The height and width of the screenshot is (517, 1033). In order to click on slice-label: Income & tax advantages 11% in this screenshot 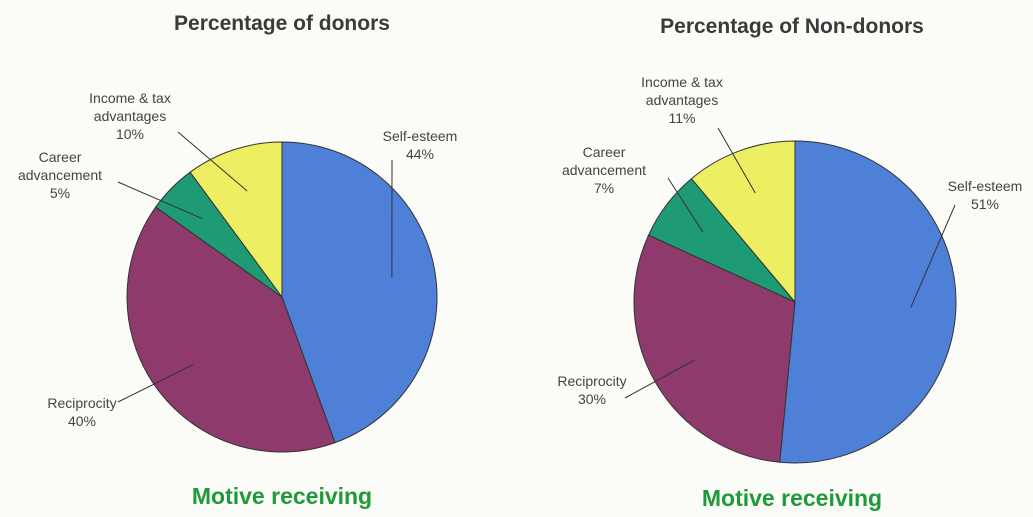, I will do `click(682, 100)`.